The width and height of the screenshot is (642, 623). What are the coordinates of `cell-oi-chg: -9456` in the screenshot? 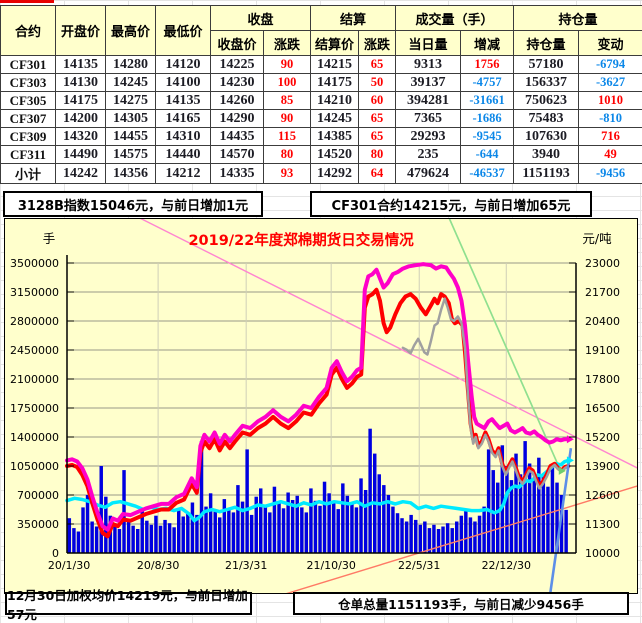 It's located at (610, 174).